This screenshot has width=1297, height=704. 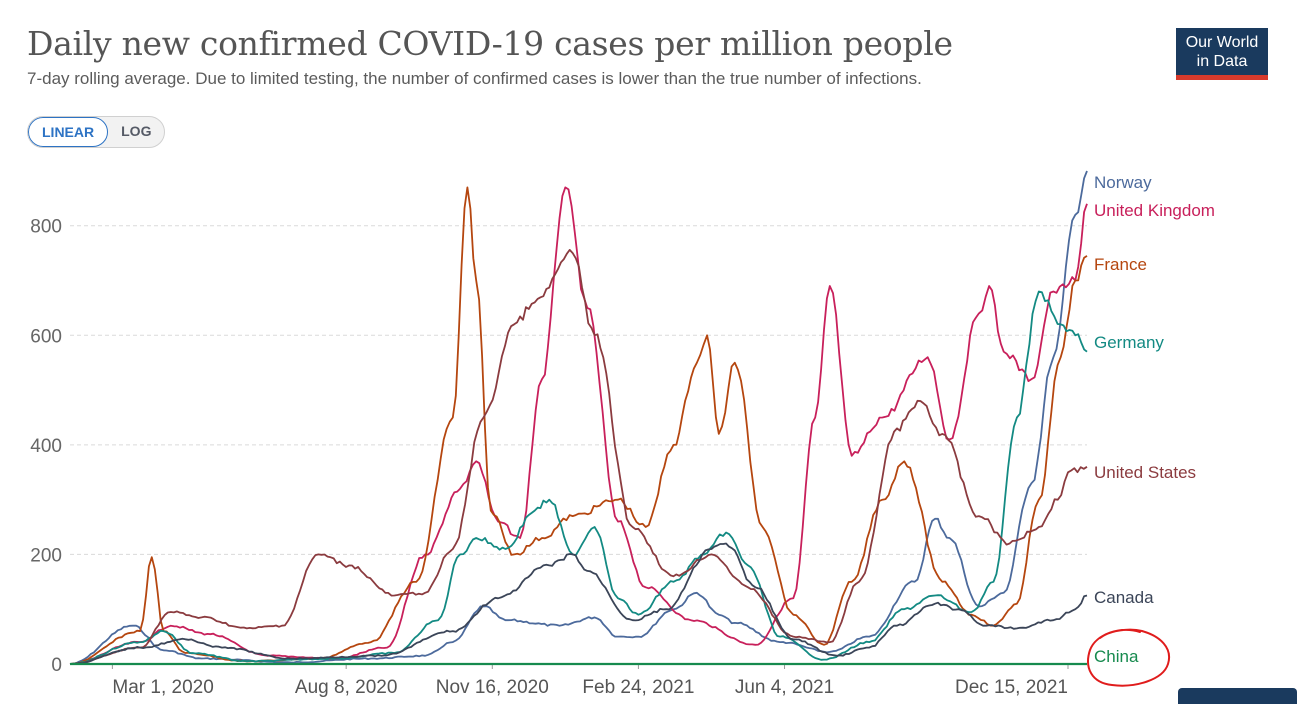 What do you see at coordinates (1222, 61) in the screenshot?
I see `logo-line-2: in Data` at bounding box center [1222, 61].